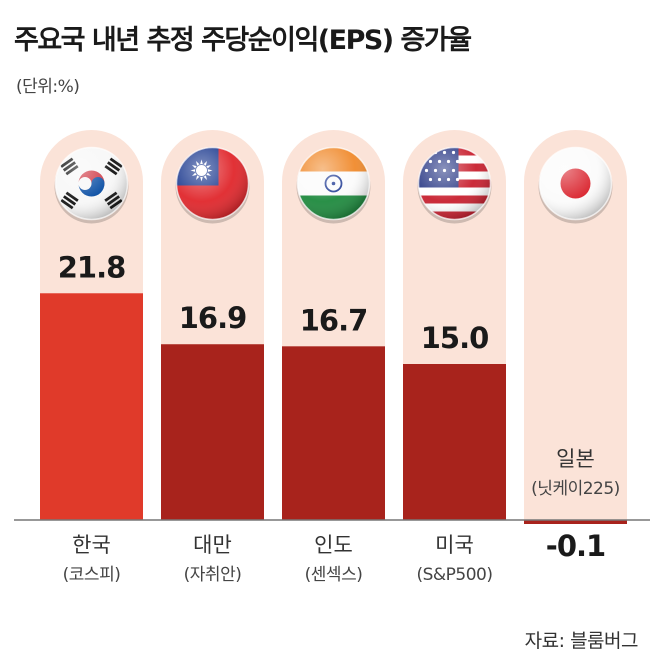  What do you see at coordinates (575, 325) in the screenshot?
I see `bar-background-pill` at bounding box center [575, 325].